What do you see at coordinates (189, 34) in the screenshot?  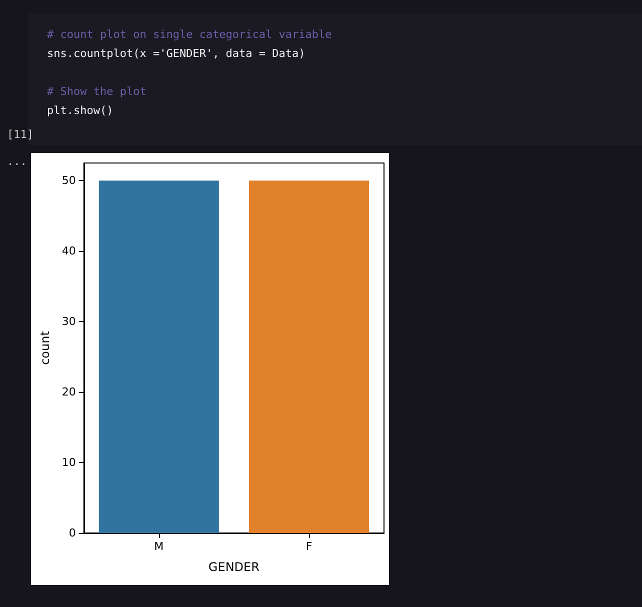 I see `text: # count plot on single categorical variable` at bounding box center [189, 34].